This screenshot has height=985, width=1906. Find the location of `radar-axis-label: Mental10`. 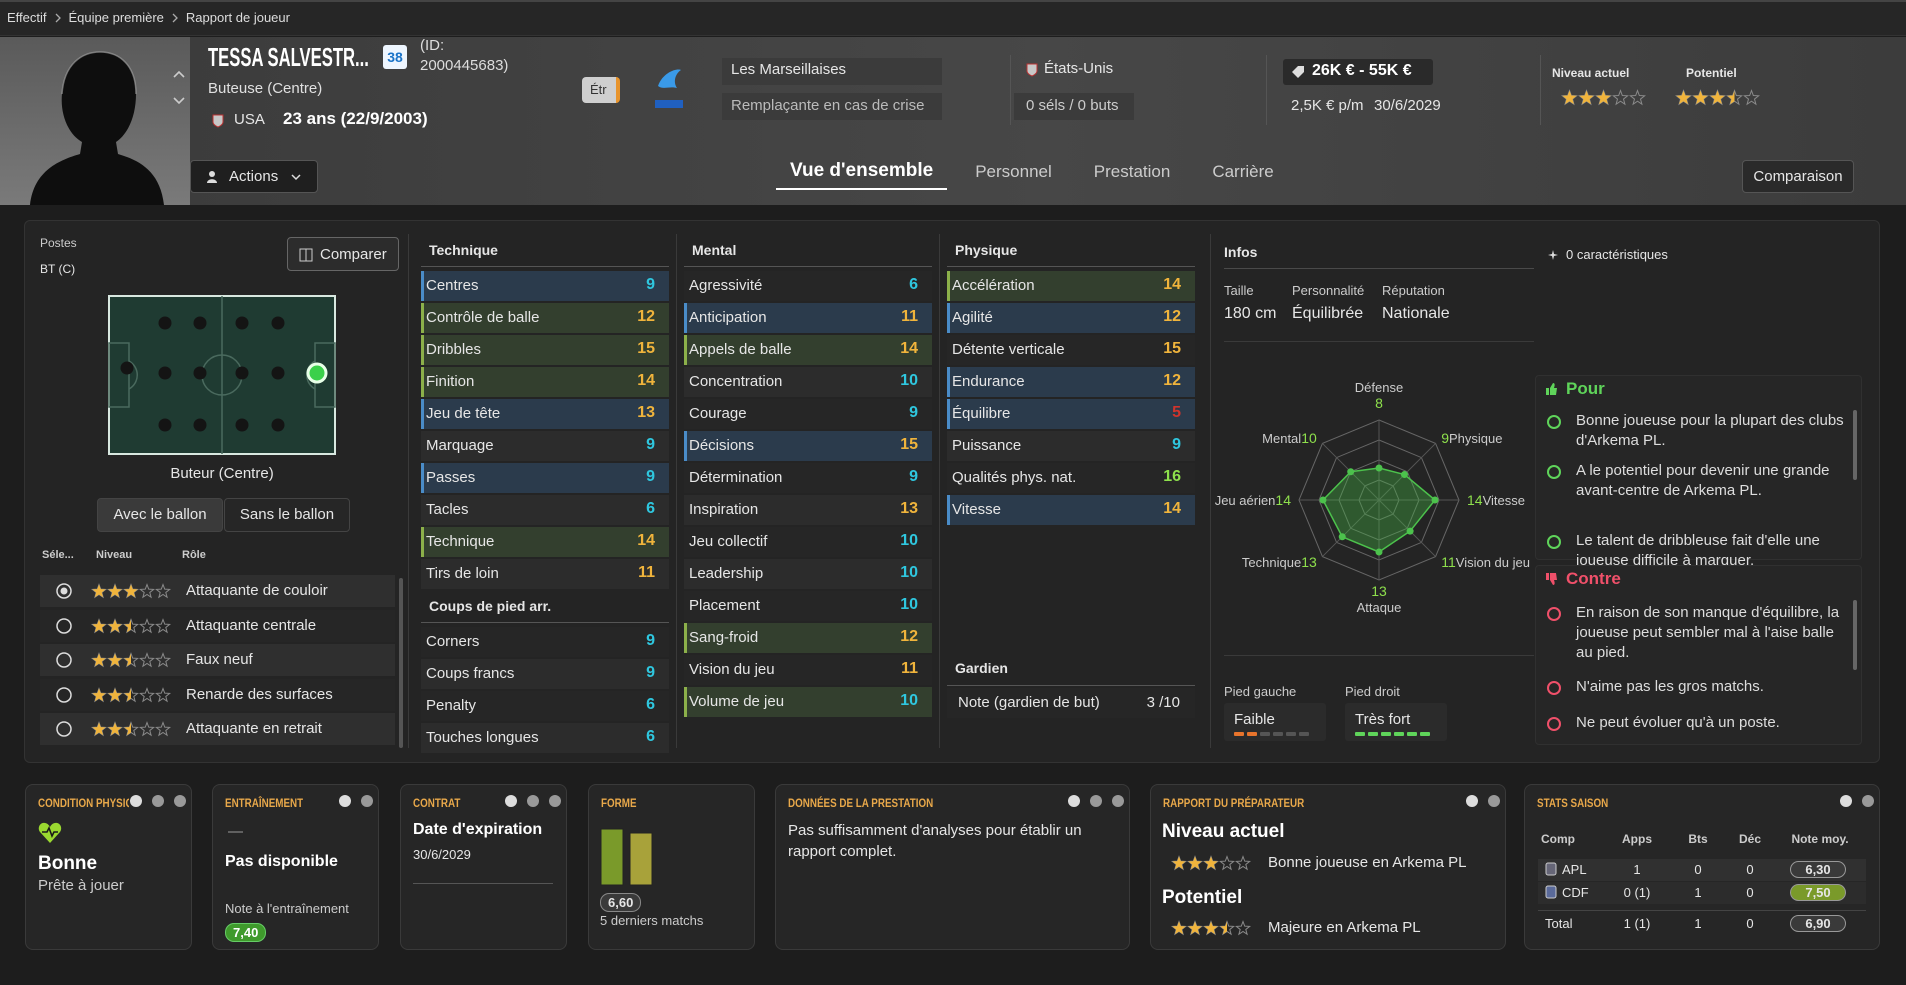

radar-axis-label: Mental10 is located at coordinates (1289, 438).